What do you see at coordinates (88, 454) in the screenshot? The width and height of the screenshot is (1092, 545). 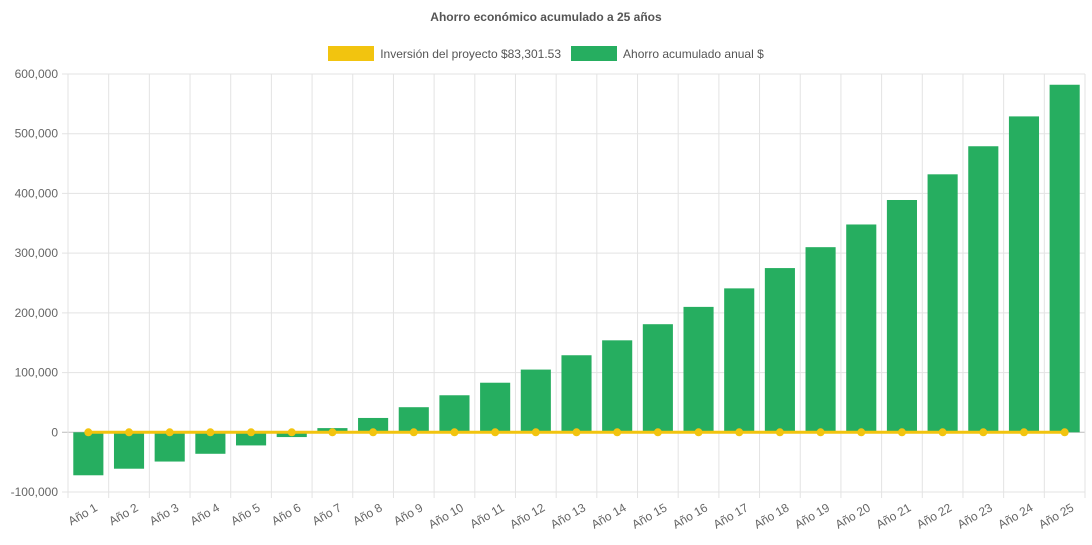 I see `bar-año-1` at bounding box center [88, 454].